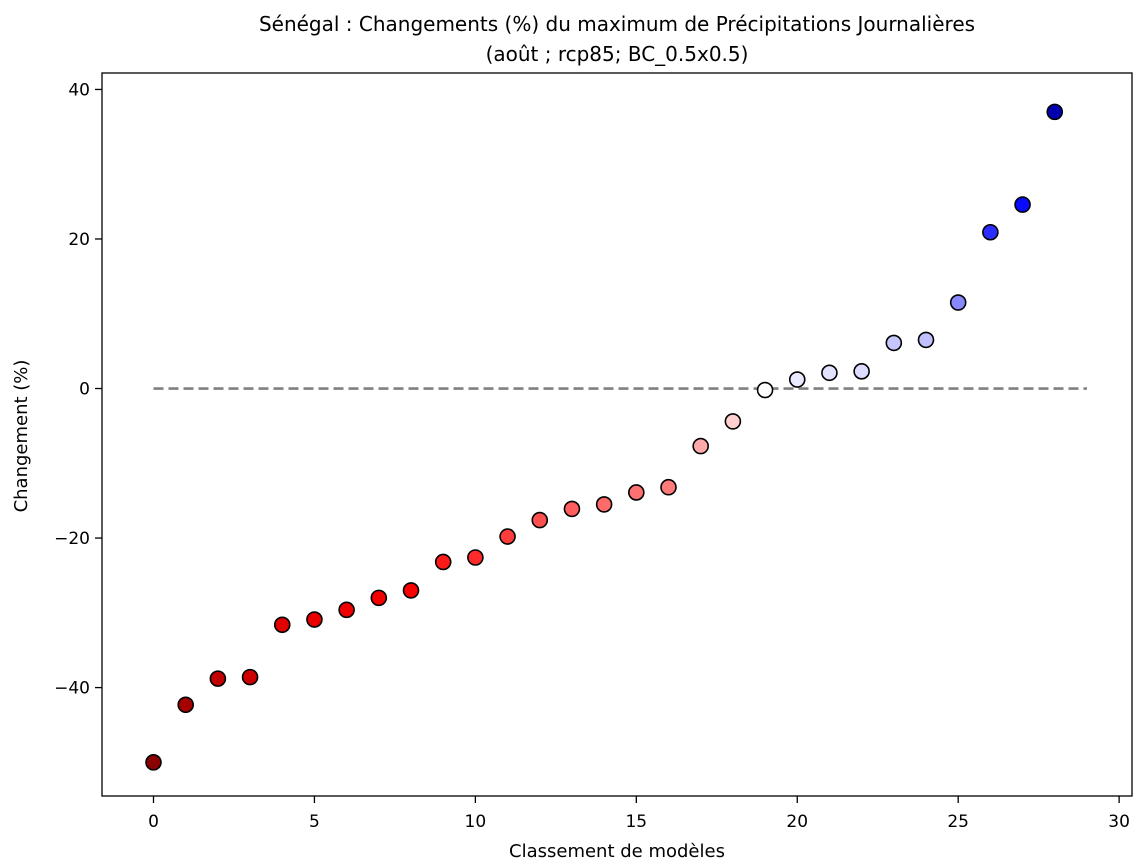 The width and height of the screenshot is (1135, 861). Describe the element at coordinates (153, 822) in the screenshot. I see `x-tick-label: 0` at that location.